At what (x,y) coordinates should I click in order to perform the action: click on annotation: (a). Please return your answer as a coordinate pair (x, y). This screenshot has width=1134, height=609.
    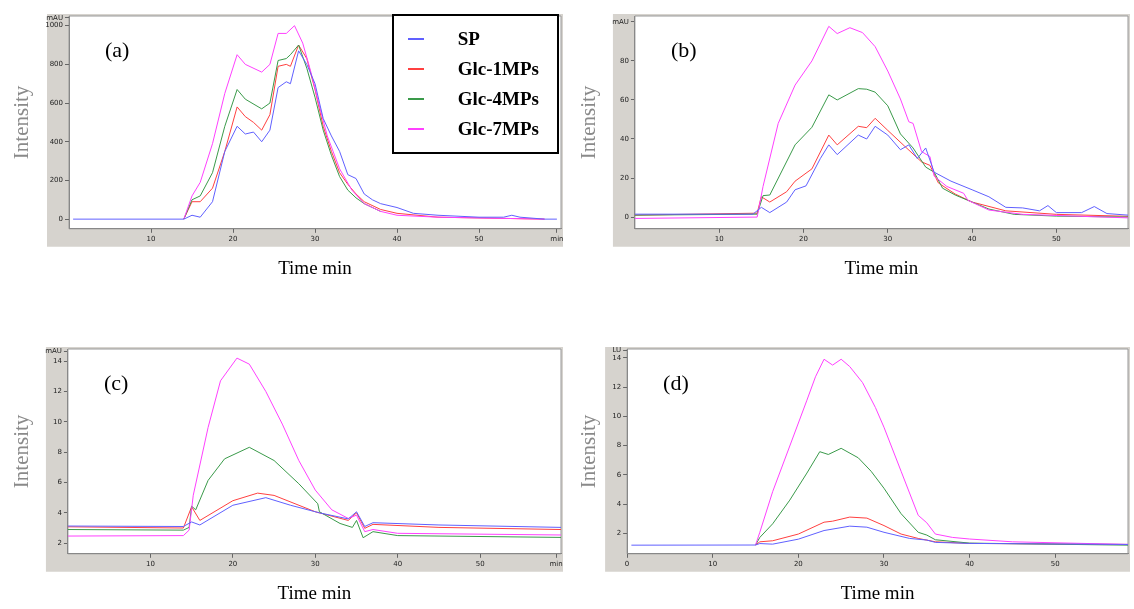
    Looking at the image, I should click on (117, 49).